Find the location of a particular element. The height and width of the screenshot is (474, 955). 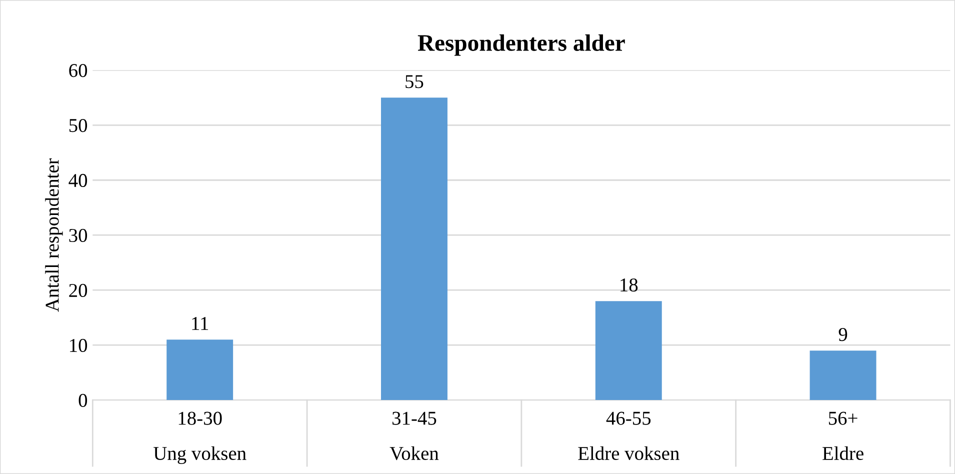

y-tick-label: 0 is located at coordinates (83, 400).